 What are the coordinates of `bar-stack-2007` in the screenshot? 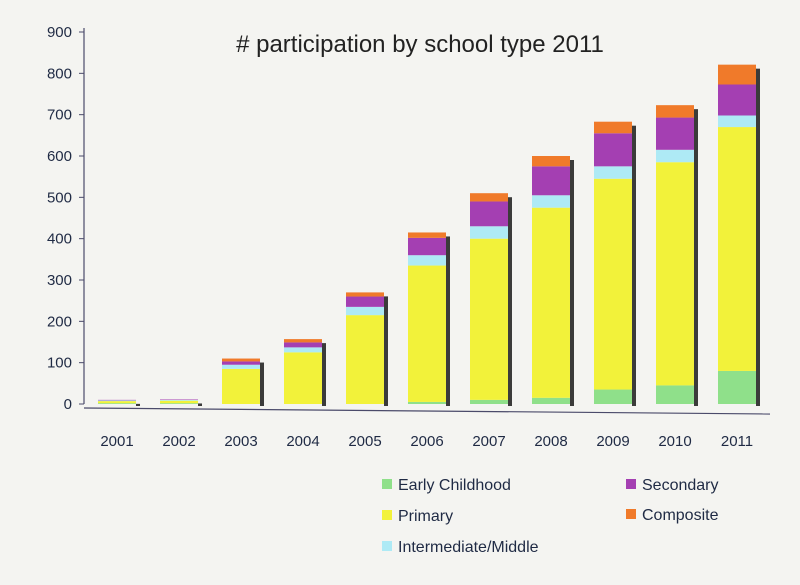 It's located at (491, 299).